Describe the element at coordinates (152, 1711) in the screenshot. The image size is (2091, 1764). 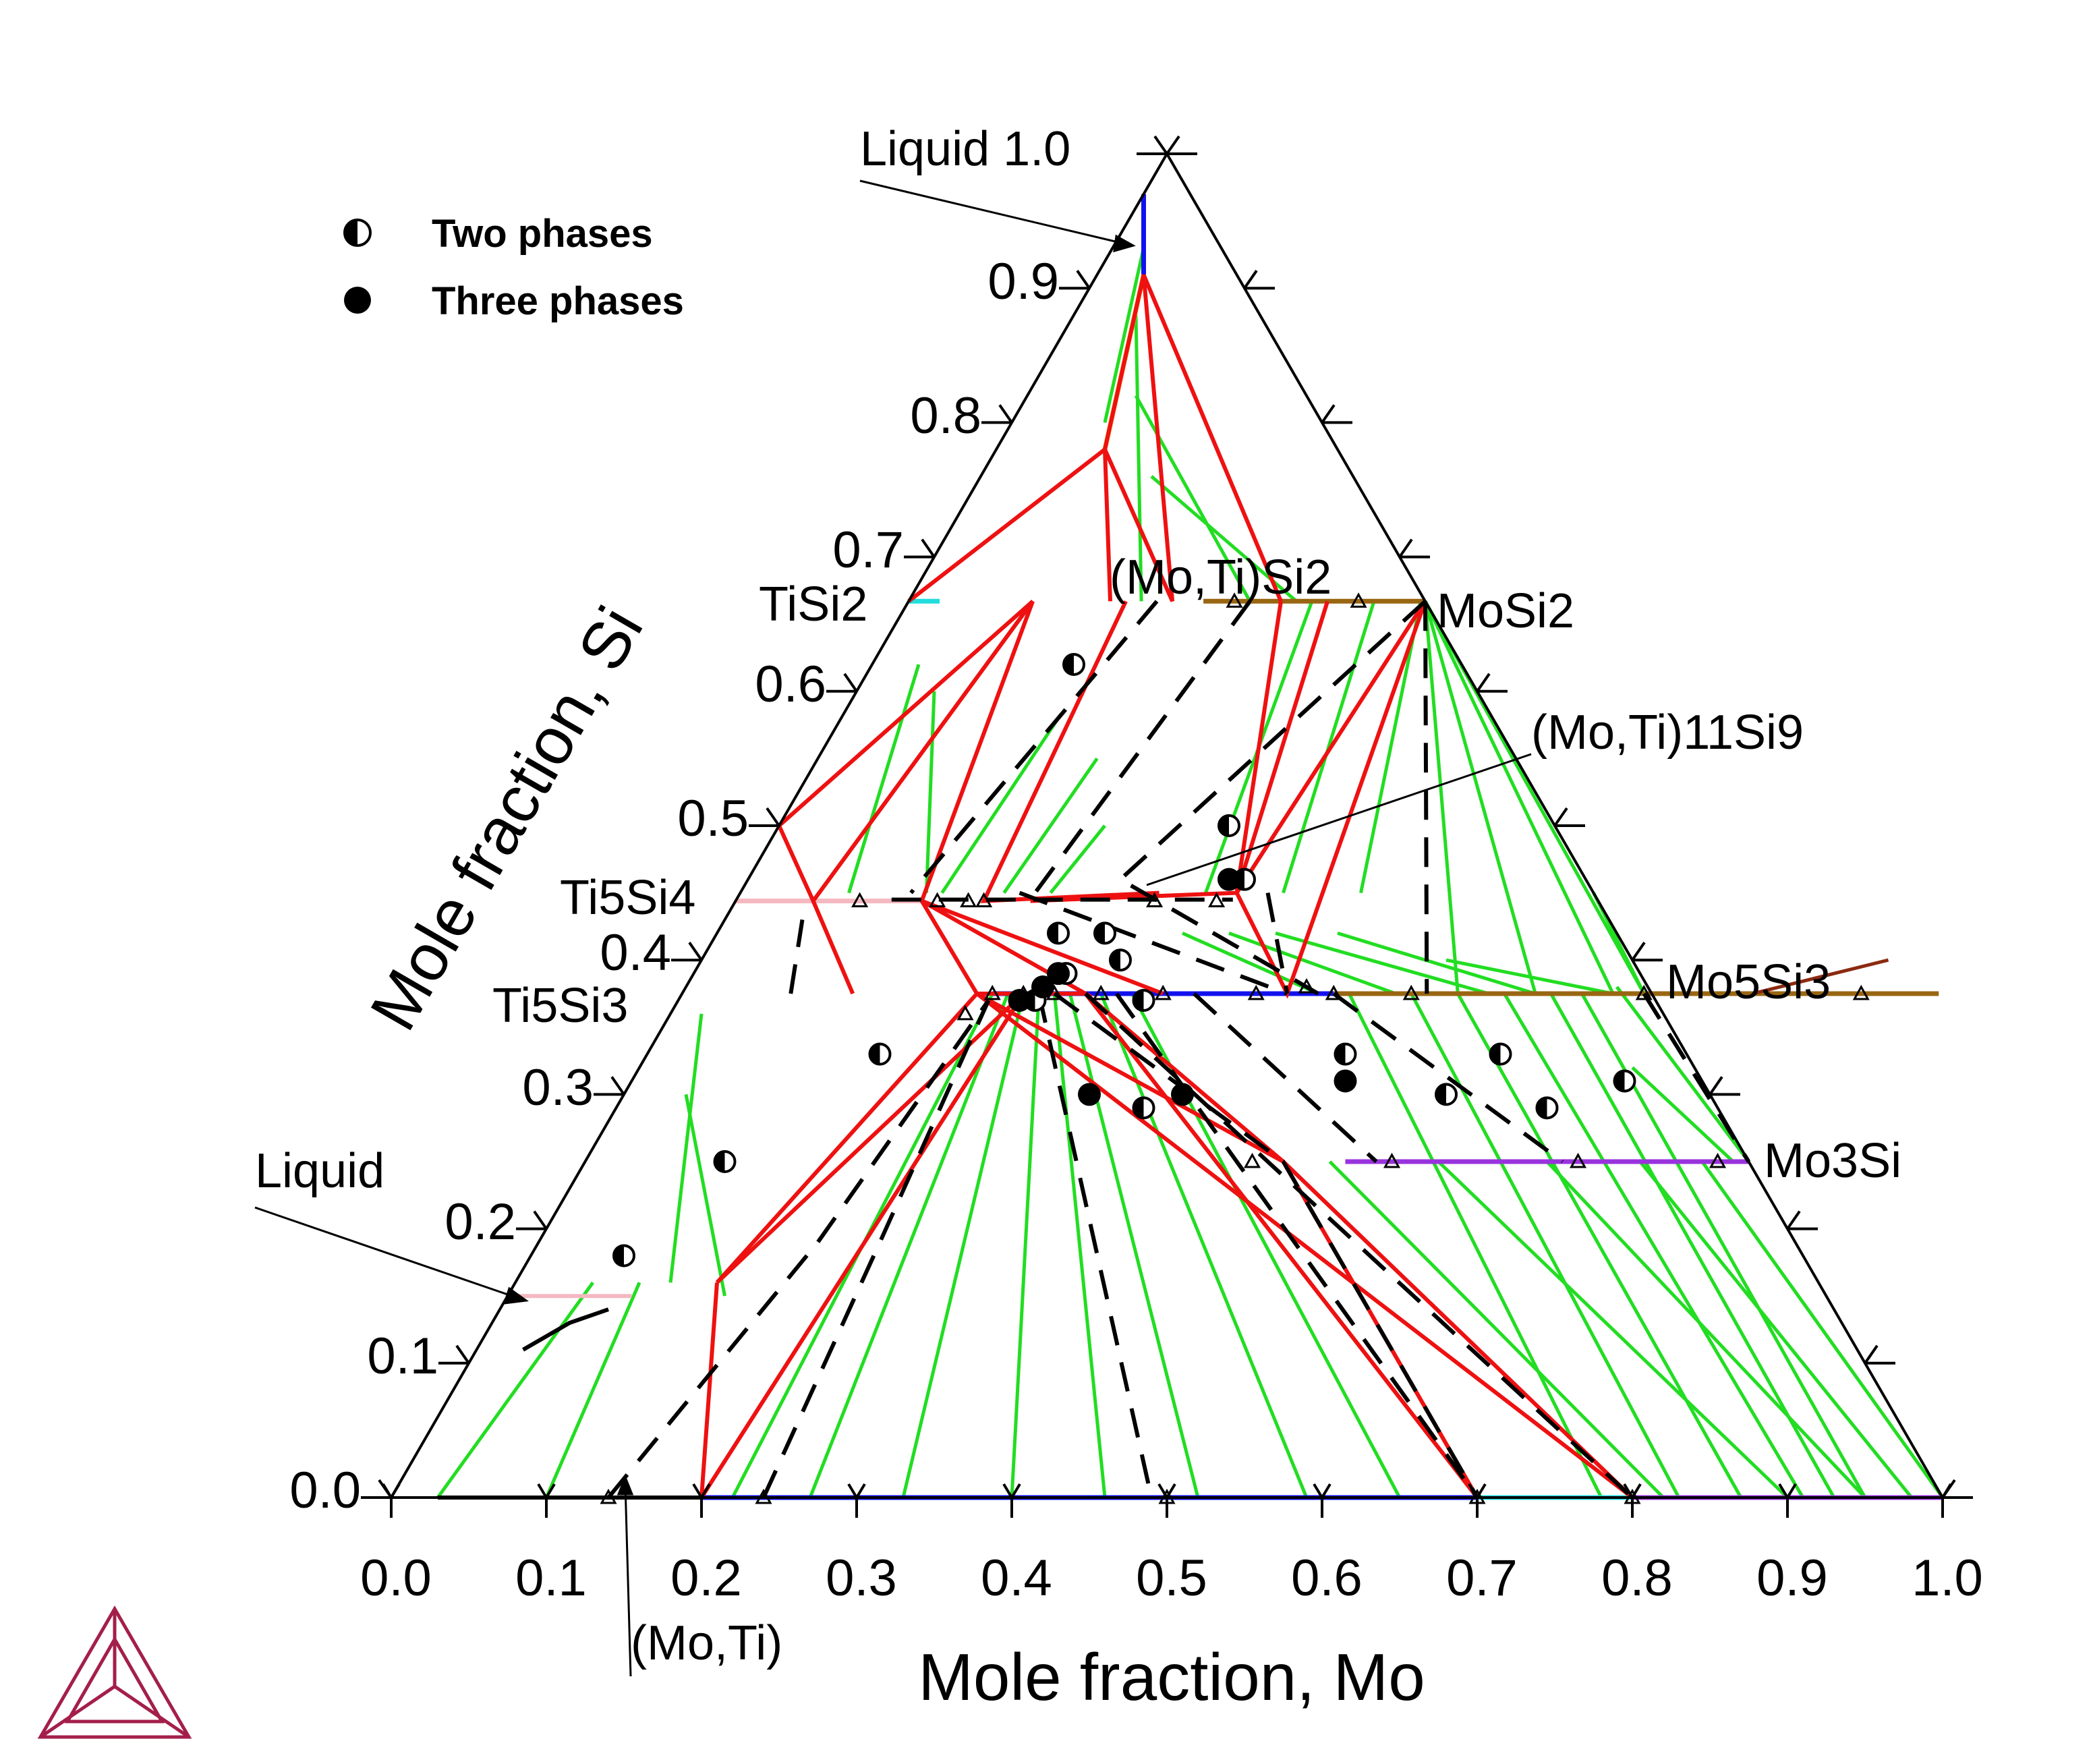
I see `logo-line` at that location.